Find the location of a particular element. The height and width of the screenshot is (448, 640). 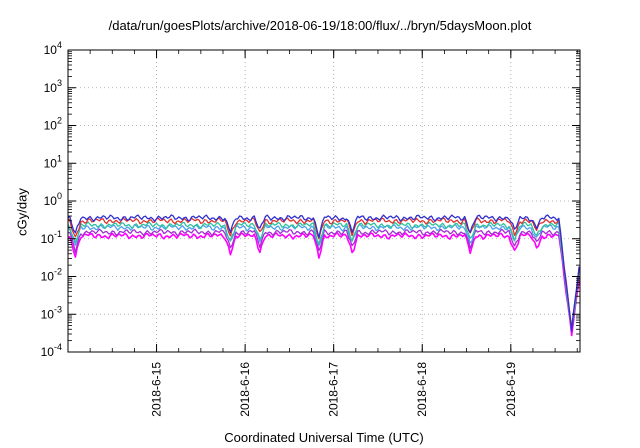

y-tick-label: 10⁻² is located at coordinates (51, 275).